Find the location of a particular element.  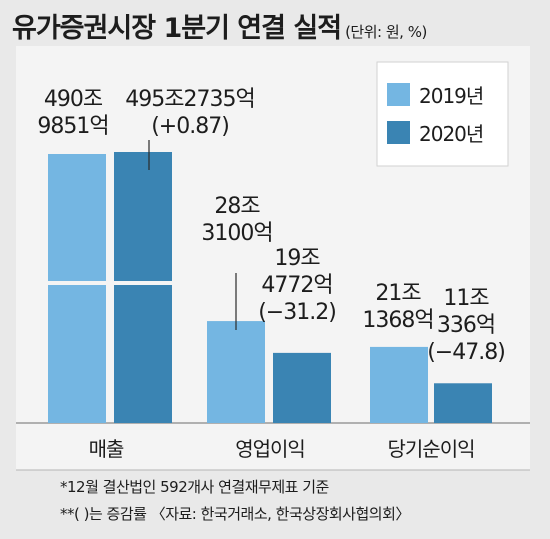

data-label: 21조 is located at coordinates (398, 293).